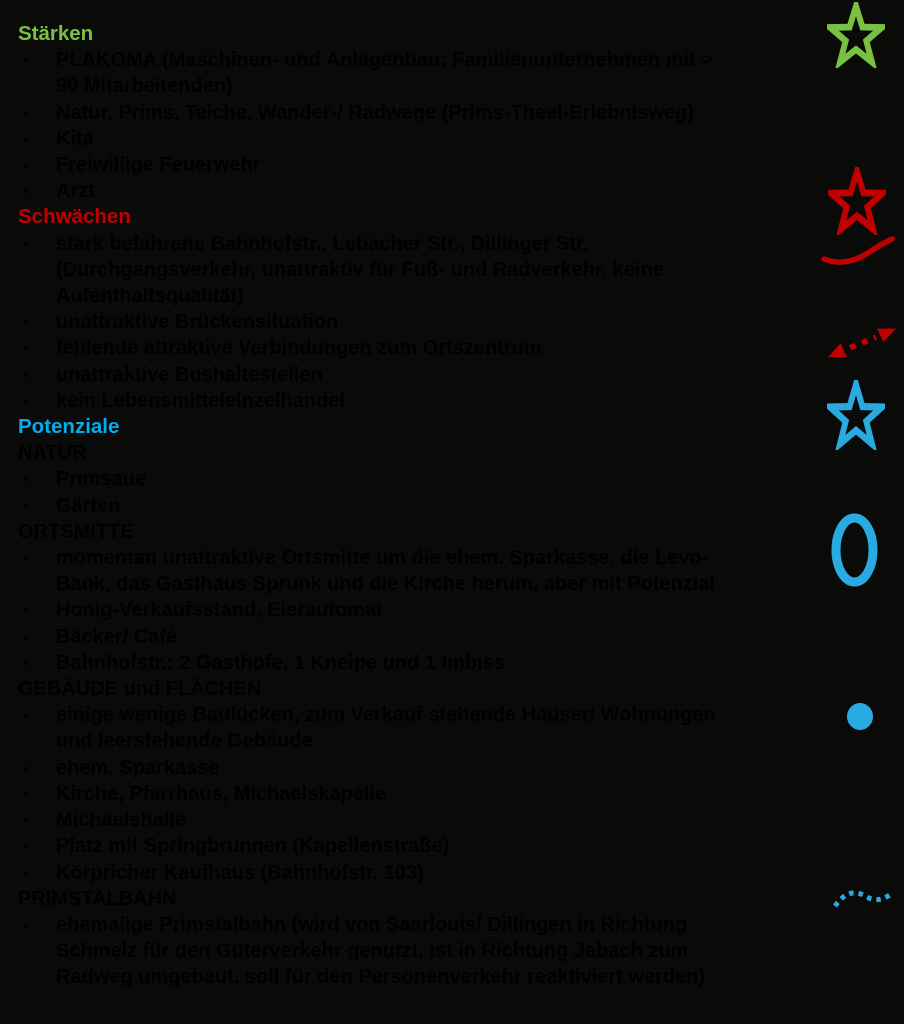  What do you see at coordinates (390, 165) in the screenshot?
I see `list-item: • Freiwillige Feuerwehr` at bounding box center [390, 165].